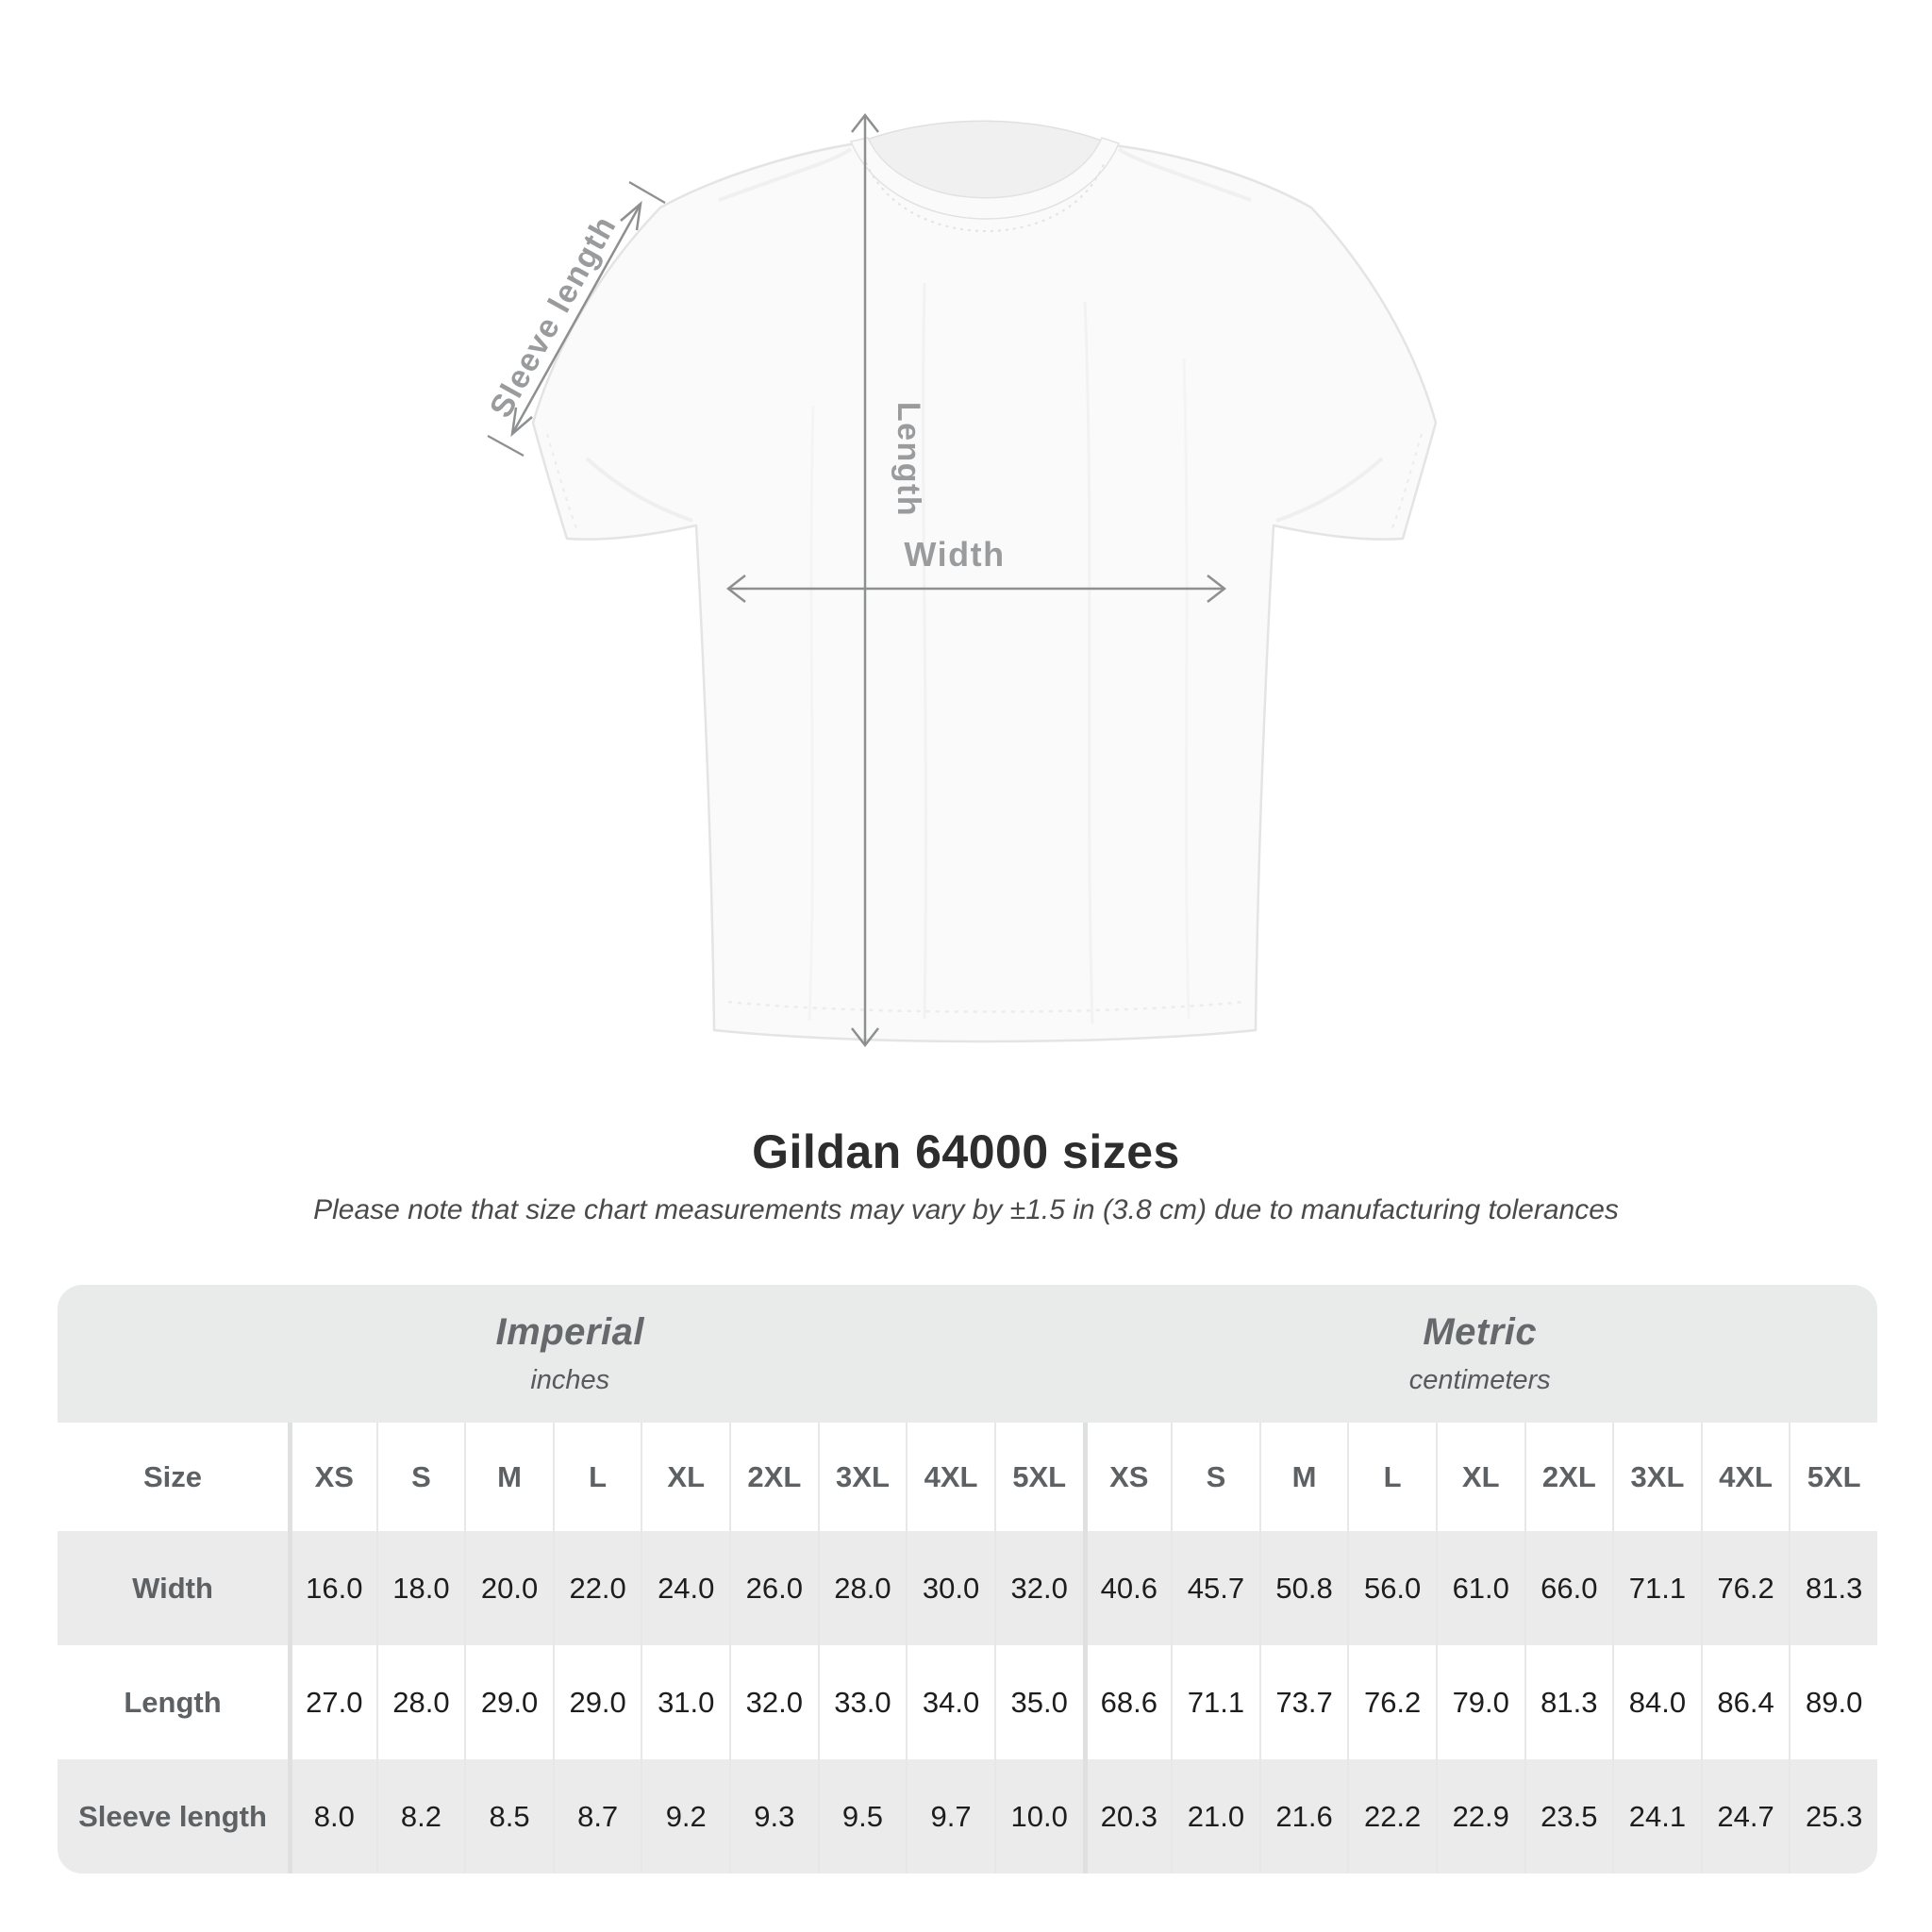 Image resolution: width=1932 pixels, height=1932 pixels. I want to click on size-value-cell: 66.0, so click(1569, 1588).